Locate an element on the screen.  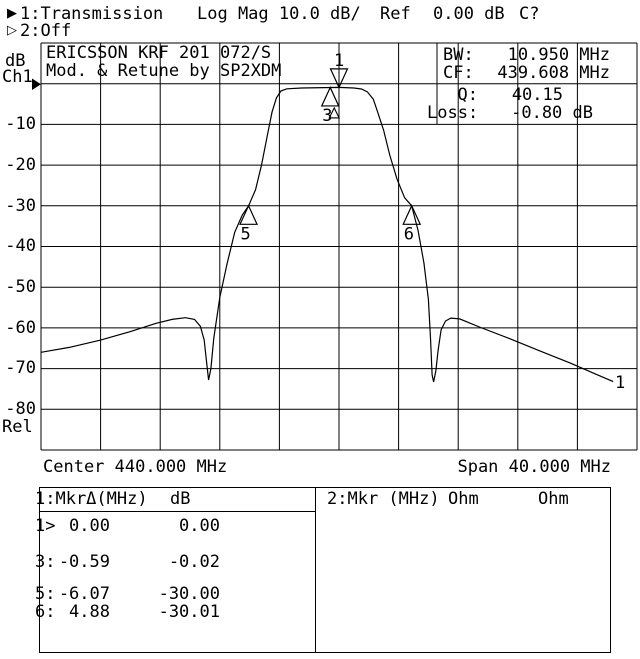
marker-table-right-title: 2:Mkr (MHz) is located at coordinates (383, 499).